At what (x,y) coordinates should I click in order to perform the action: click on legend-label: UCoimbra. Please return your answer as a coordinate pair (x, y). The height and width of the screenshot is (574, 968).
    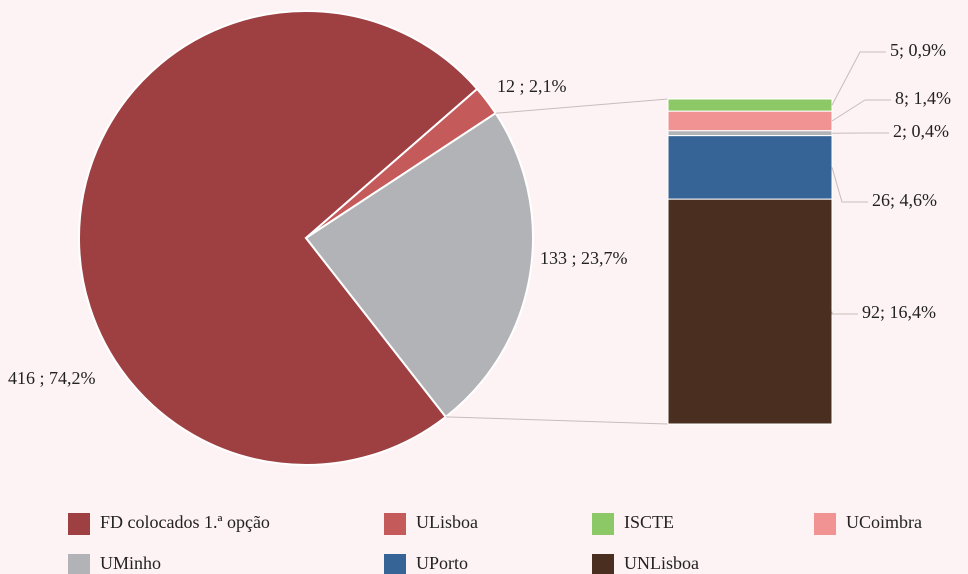
    Looking at the image, I should click on (884, 522).